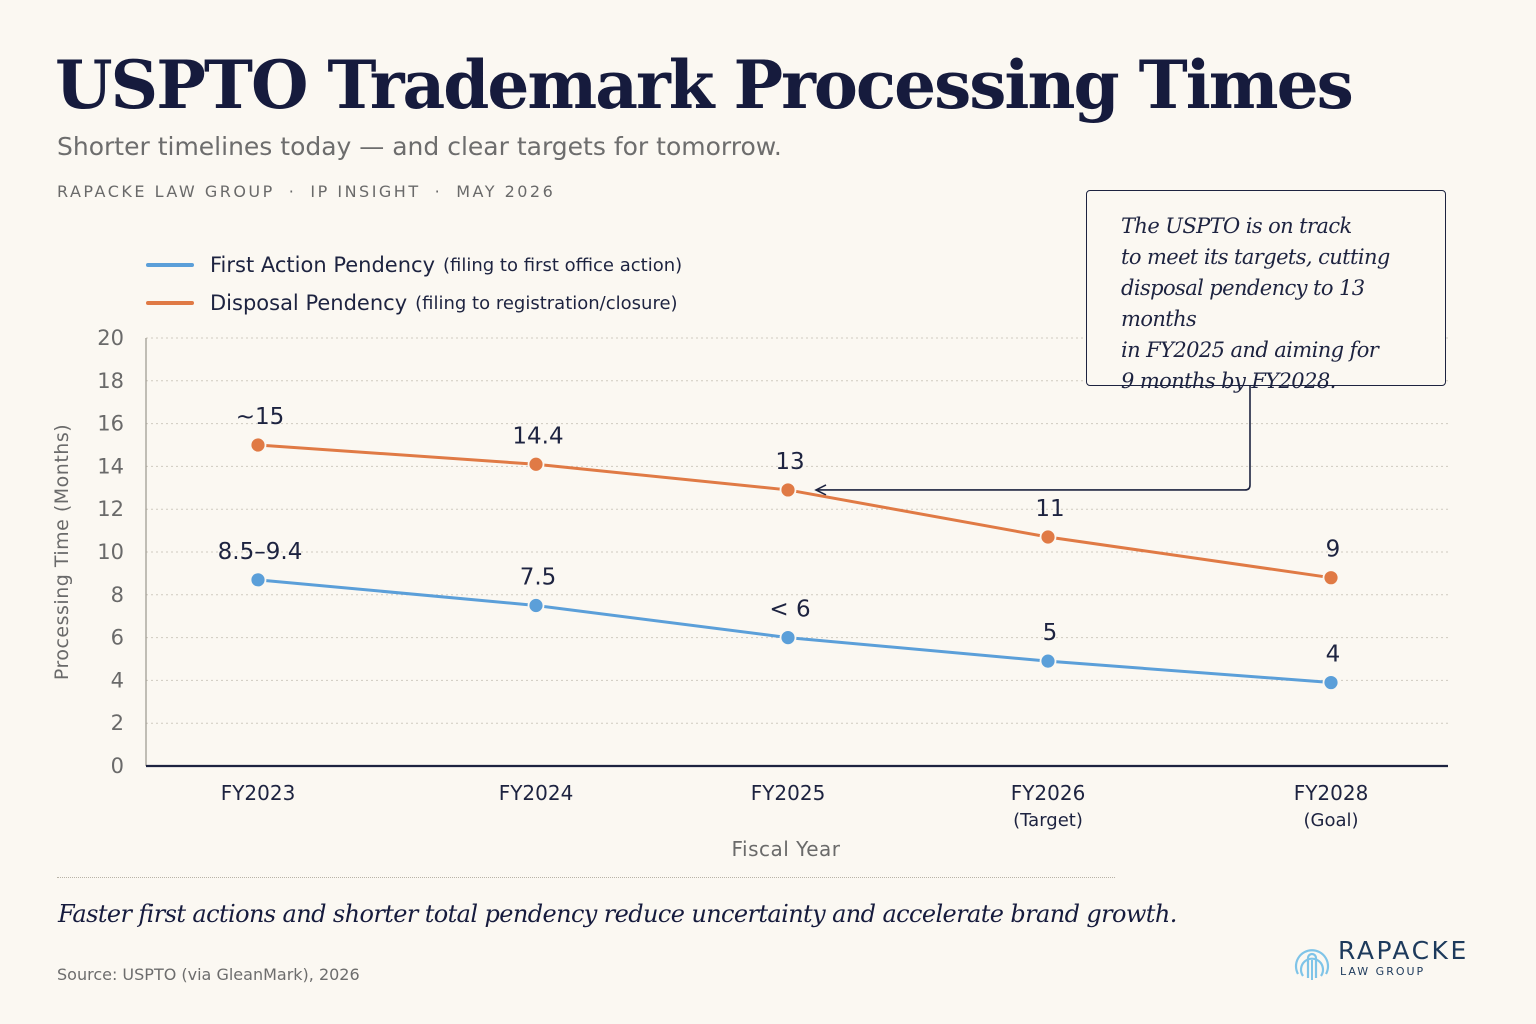 The height and width of the screenshot is (1024, 1536). Describe the element at coordinates (365, 191) in the screenshot. I see `byline-series: IP INSIGHT` at that location.